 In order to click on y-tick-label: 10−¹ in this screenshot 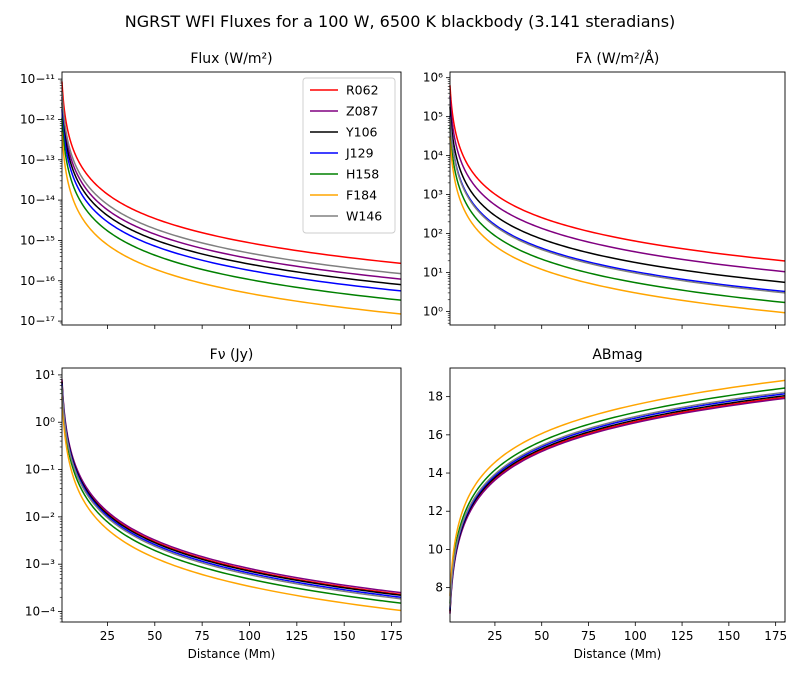, I will do `click(40, 470)`.